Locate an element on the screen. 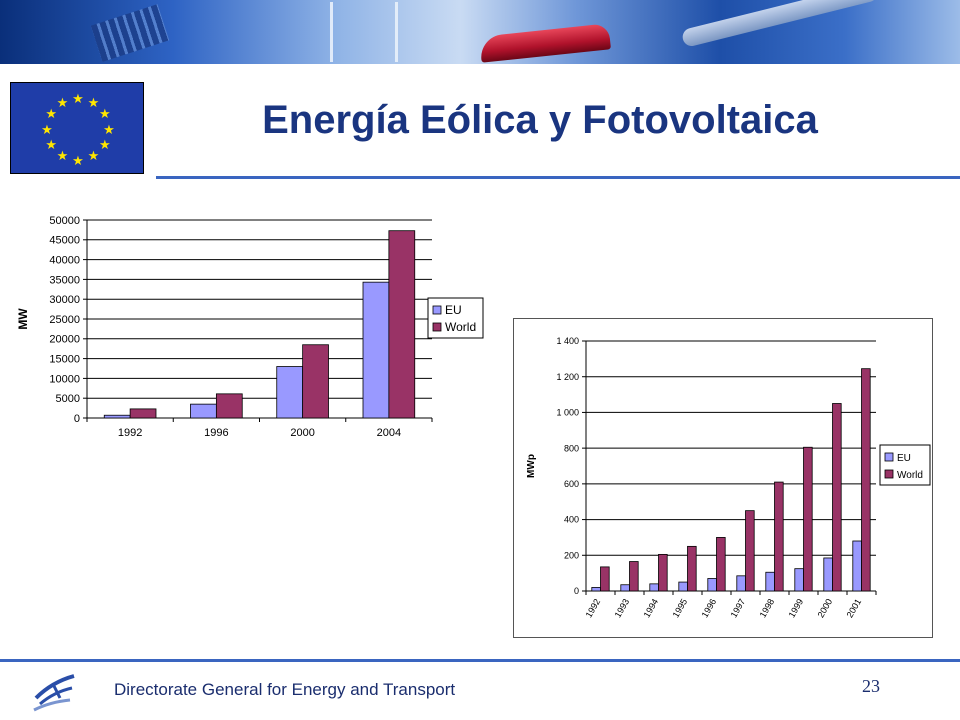  x-tick-label: 1994 is located at coordinates (651, 608).